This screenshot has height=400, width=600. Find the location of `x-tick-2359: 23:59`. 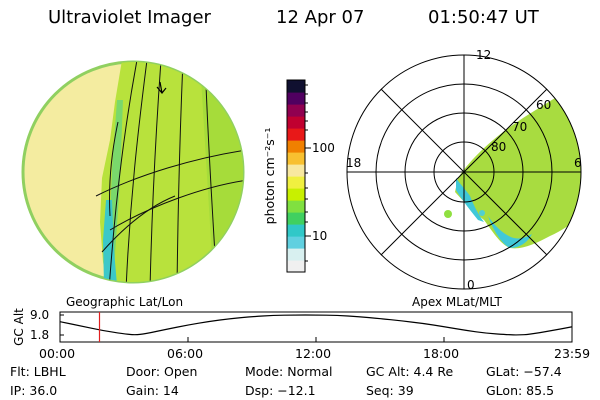

x-tick-2359: 23:59 is located at coordinates (572, 353).